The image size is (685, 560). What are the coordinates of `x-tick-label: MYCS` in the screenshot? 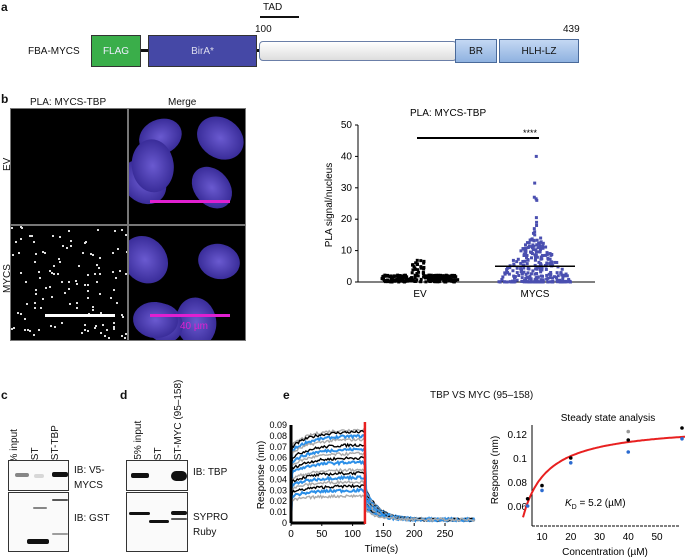 It's located at (535, 294).